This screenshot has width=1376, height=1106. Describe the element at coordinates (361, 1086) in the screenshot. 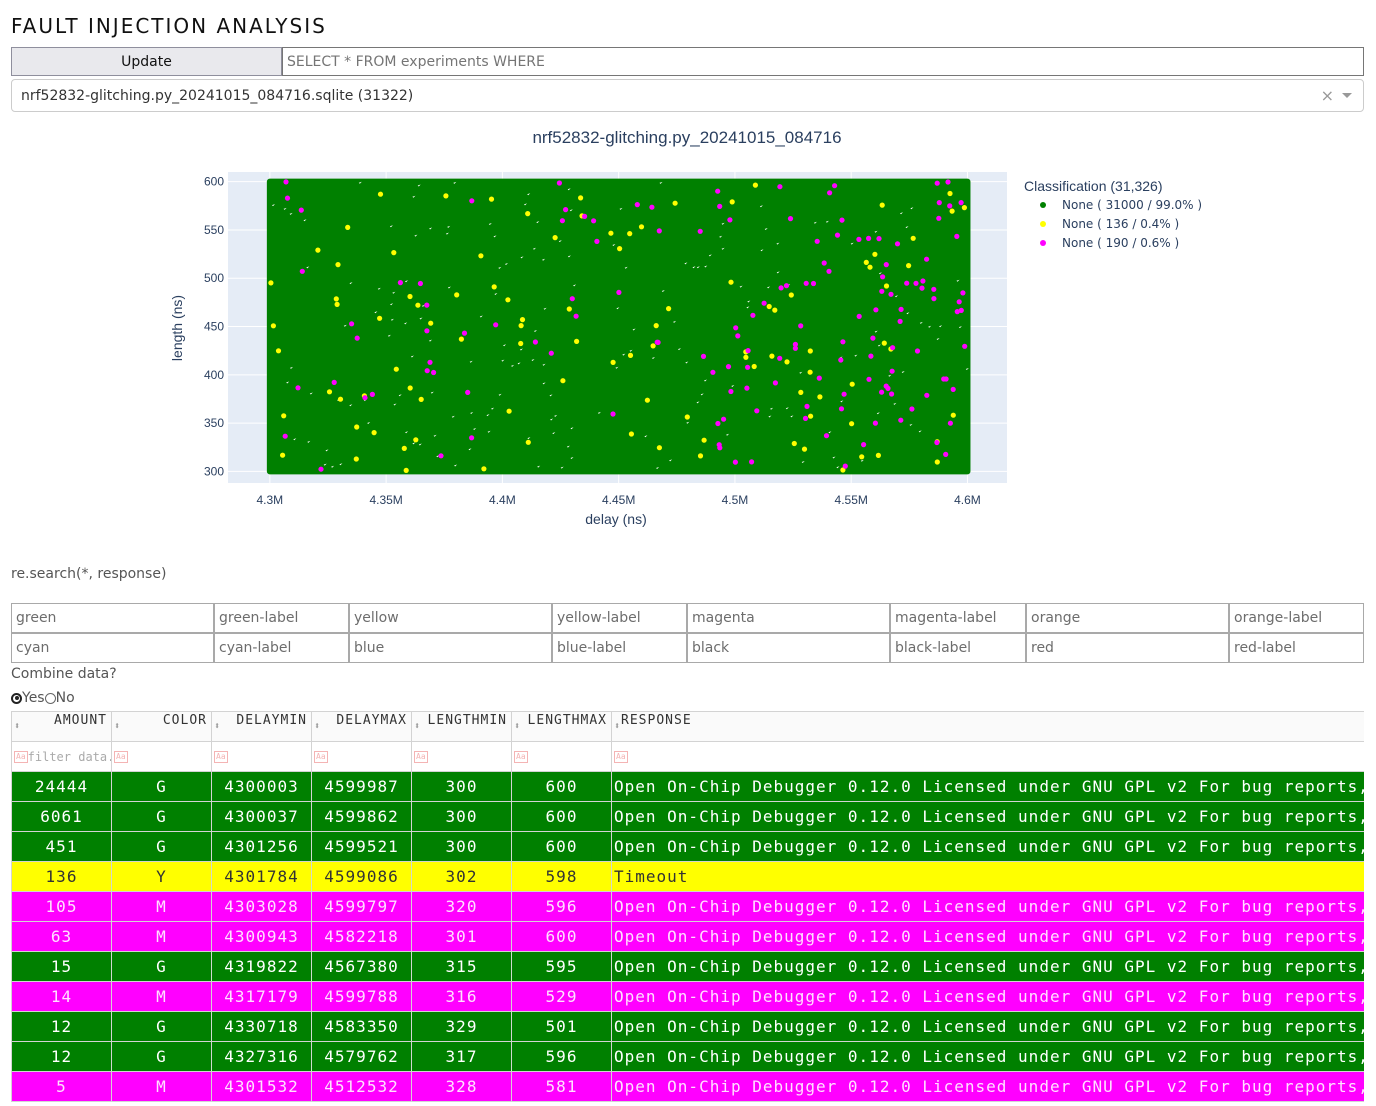

I see `table-cell: 4512532` at that location.